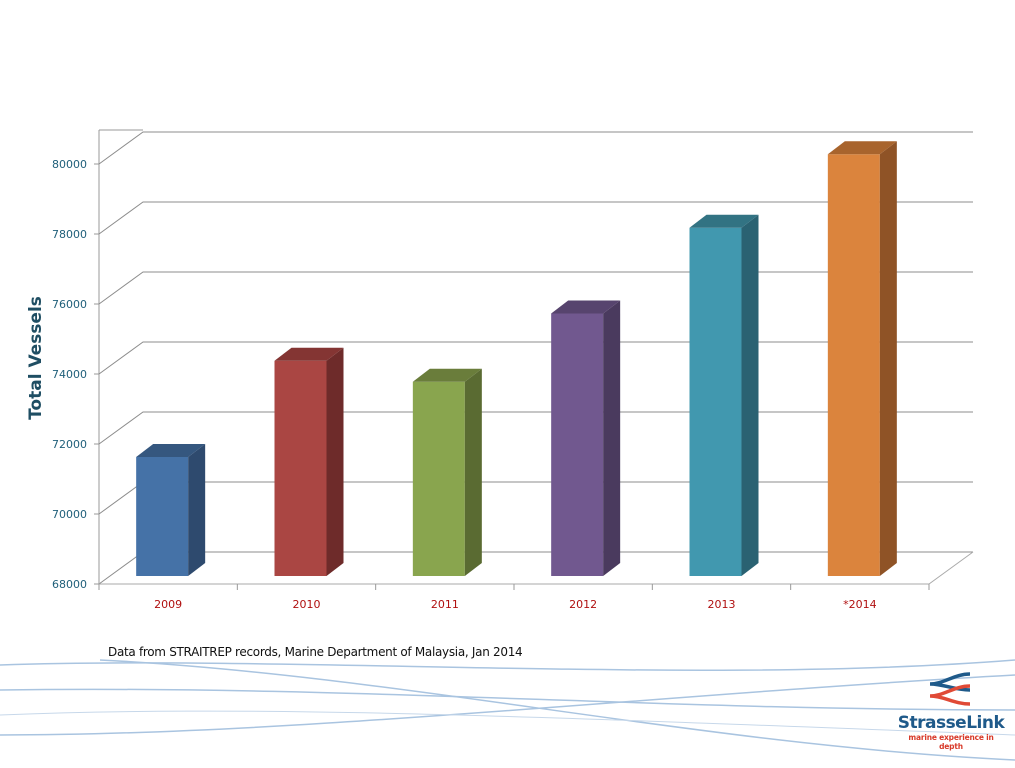  I want to click on y-tick-label: 68000, so click(69, 584).